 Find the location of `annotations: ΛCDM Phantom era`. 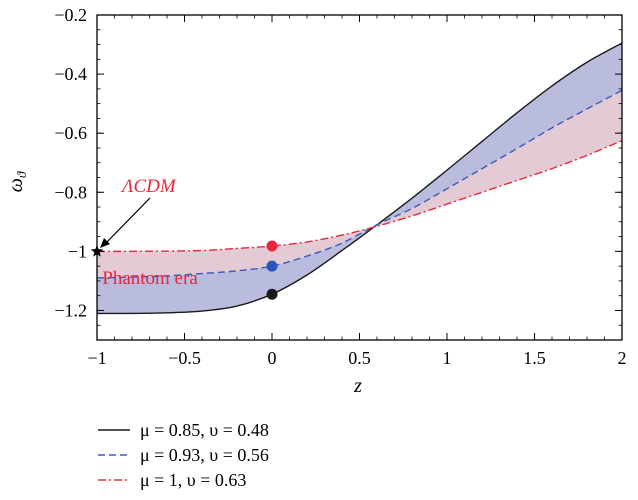

annotations: ΛCDM Phantom era is located at coordinates (149, 232).